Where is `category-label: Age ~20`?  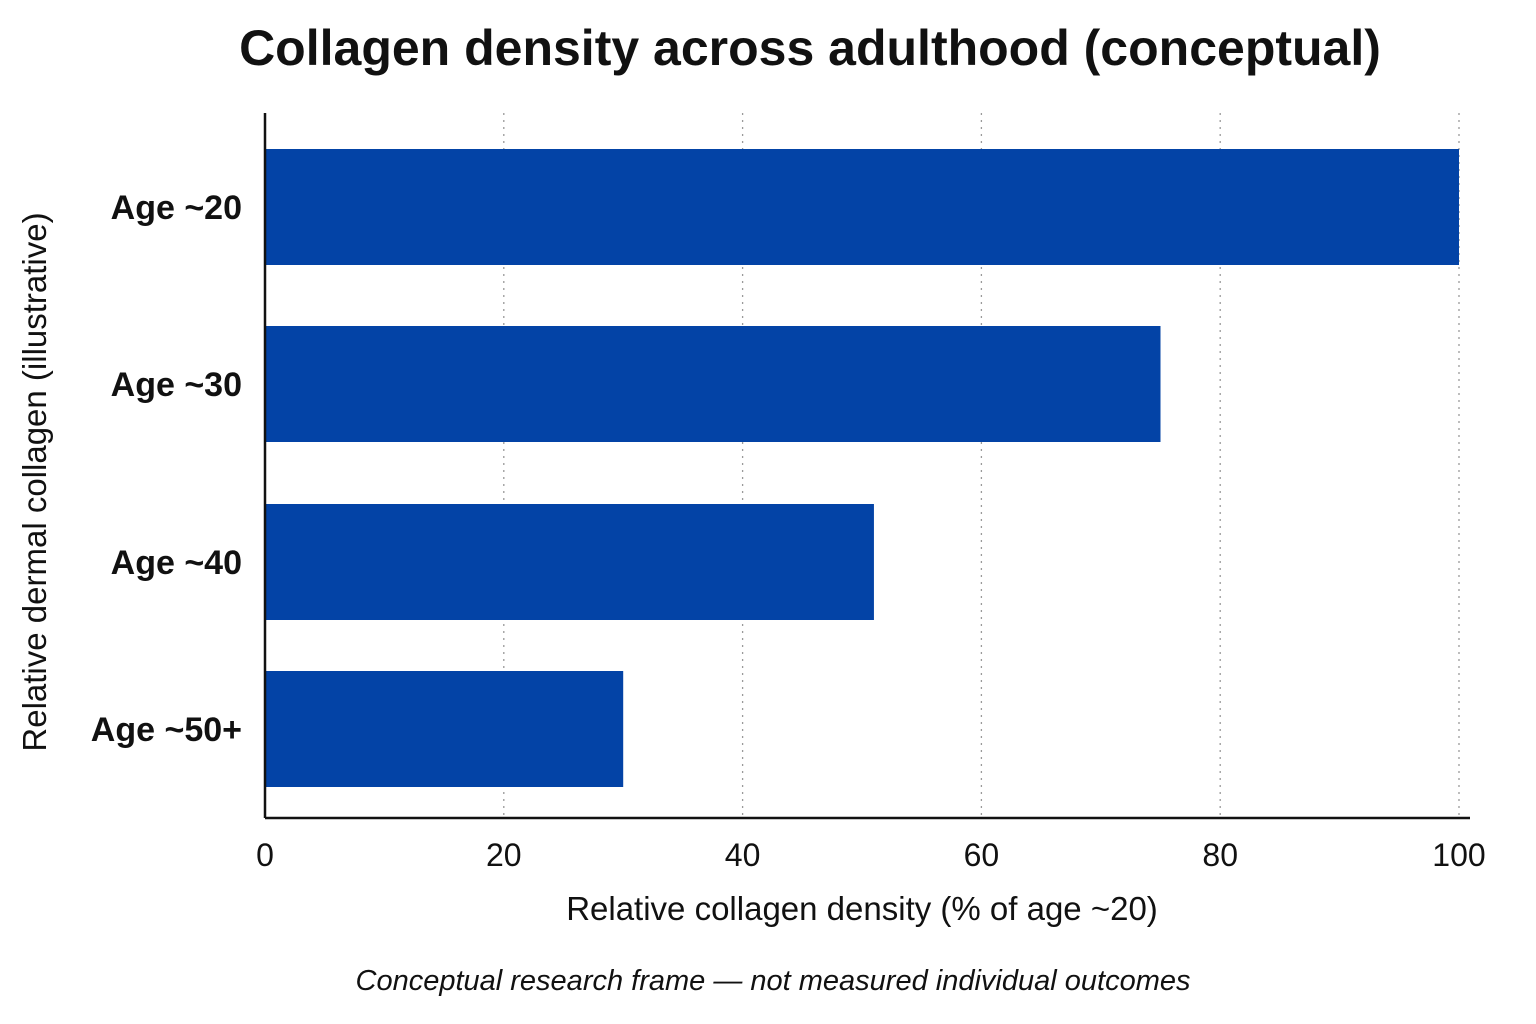
category-label: Age ~20 is located at coordinates (176, 208).